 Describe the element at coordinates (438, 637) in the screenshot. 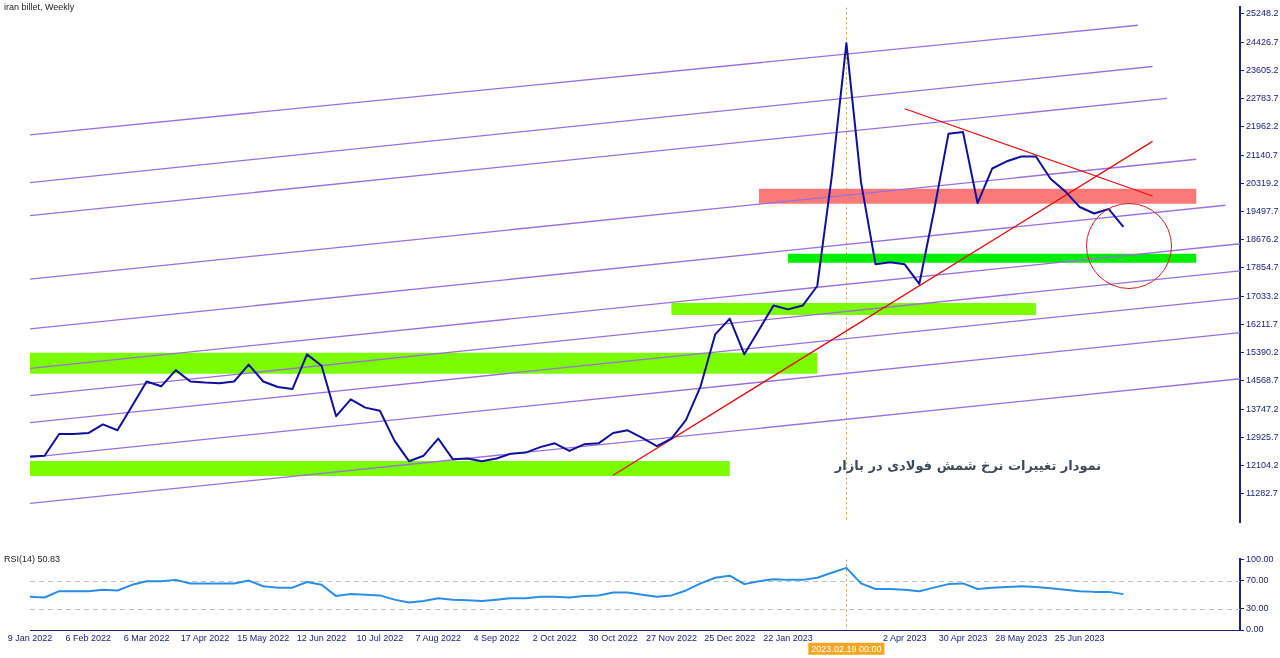

I see `x-tick-label: 7 Aug 2022` at that location.